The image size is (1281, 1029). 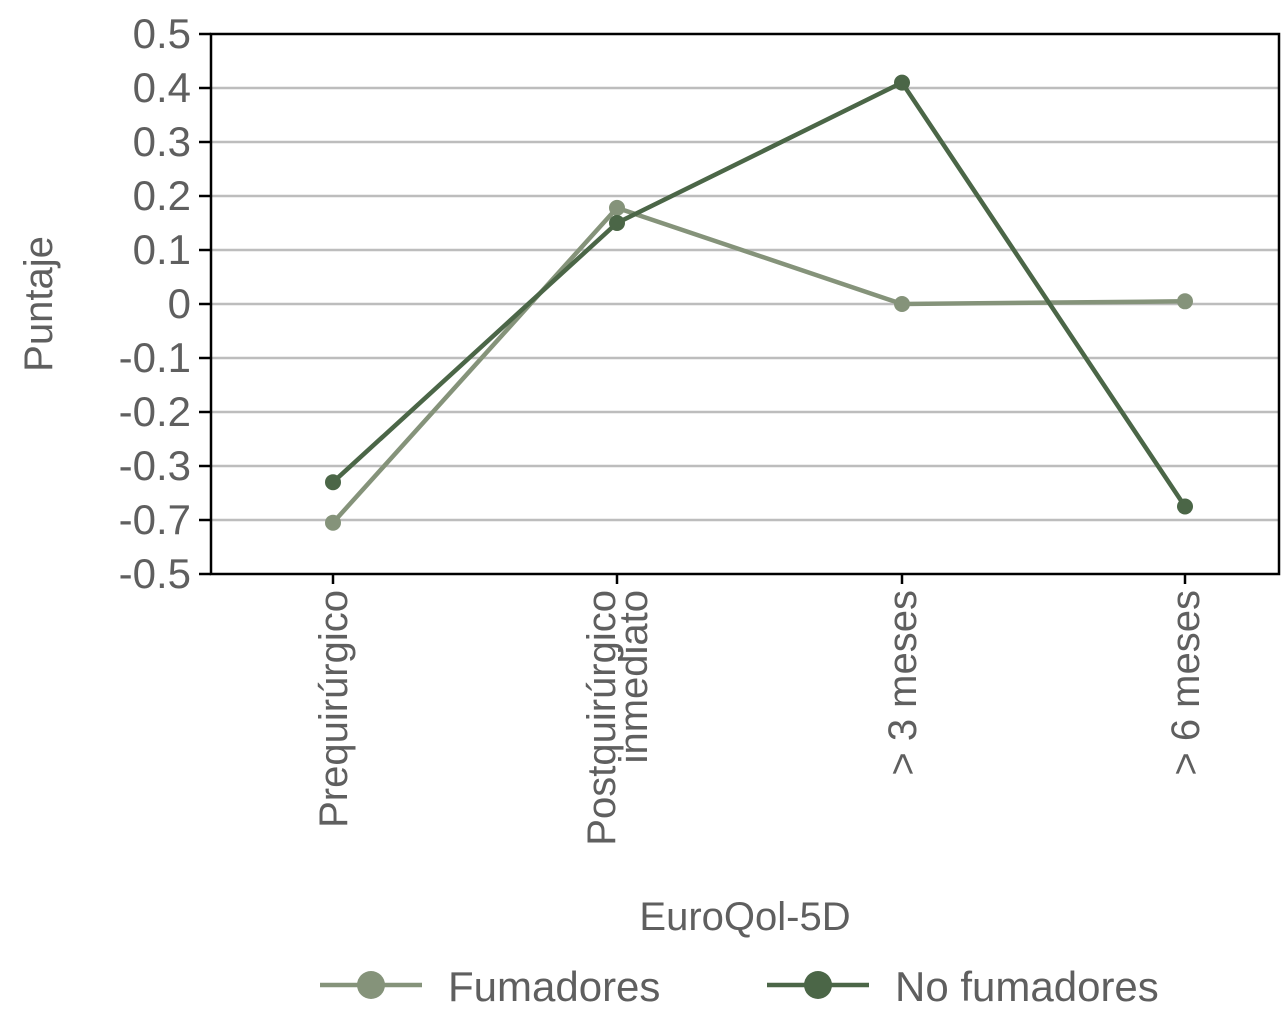 What do you see at coordinates (1027, 986) in the screenshot?
I see `legend-label: No fumadores` at bounding box center [1027, 986].